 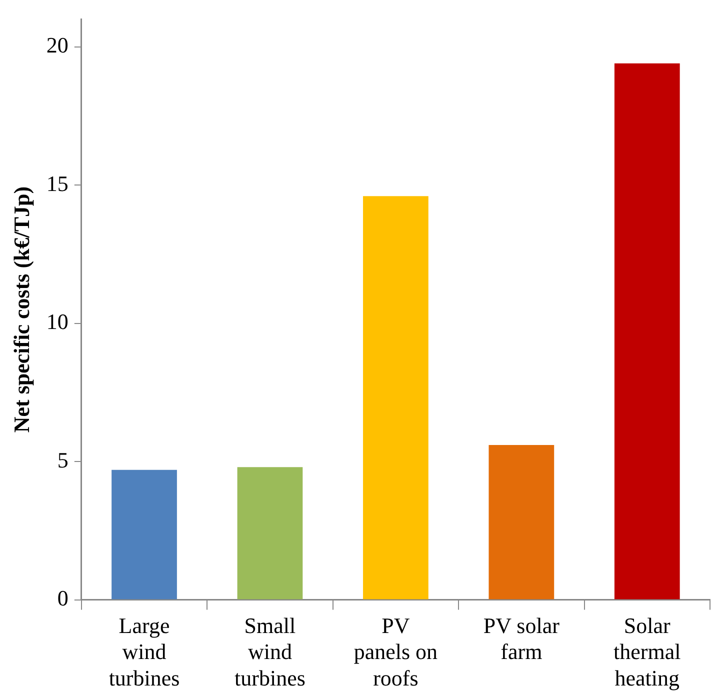 I want to click on x-tick-label: PV solar farm, so click(x=521, y=638).